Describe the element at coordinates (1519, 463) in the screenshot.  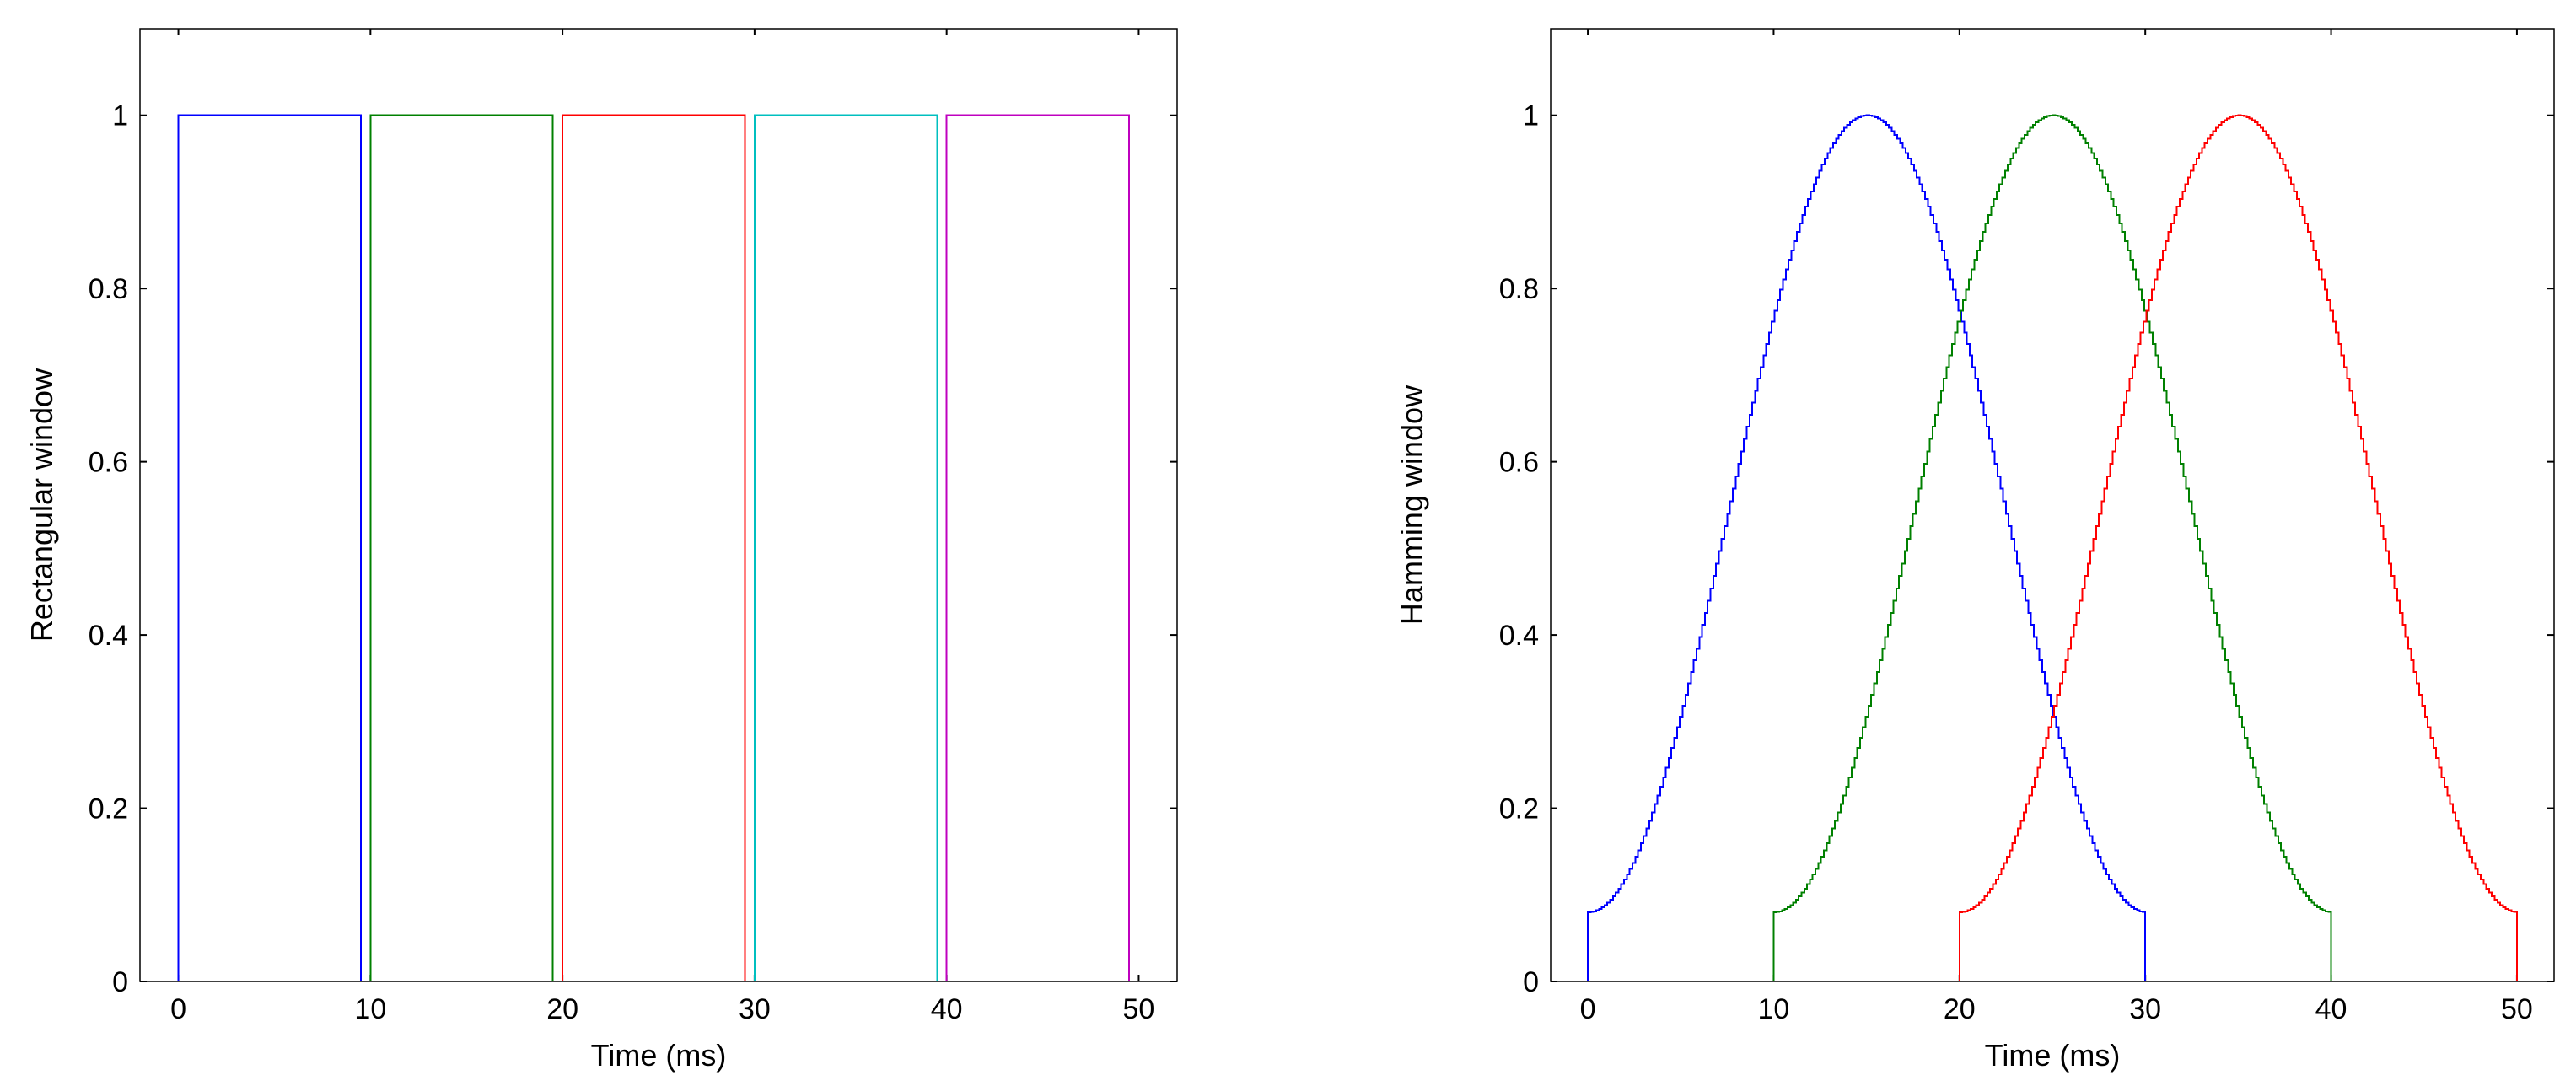
I see `hamming-ytick-label-3: 0.6` at that location.